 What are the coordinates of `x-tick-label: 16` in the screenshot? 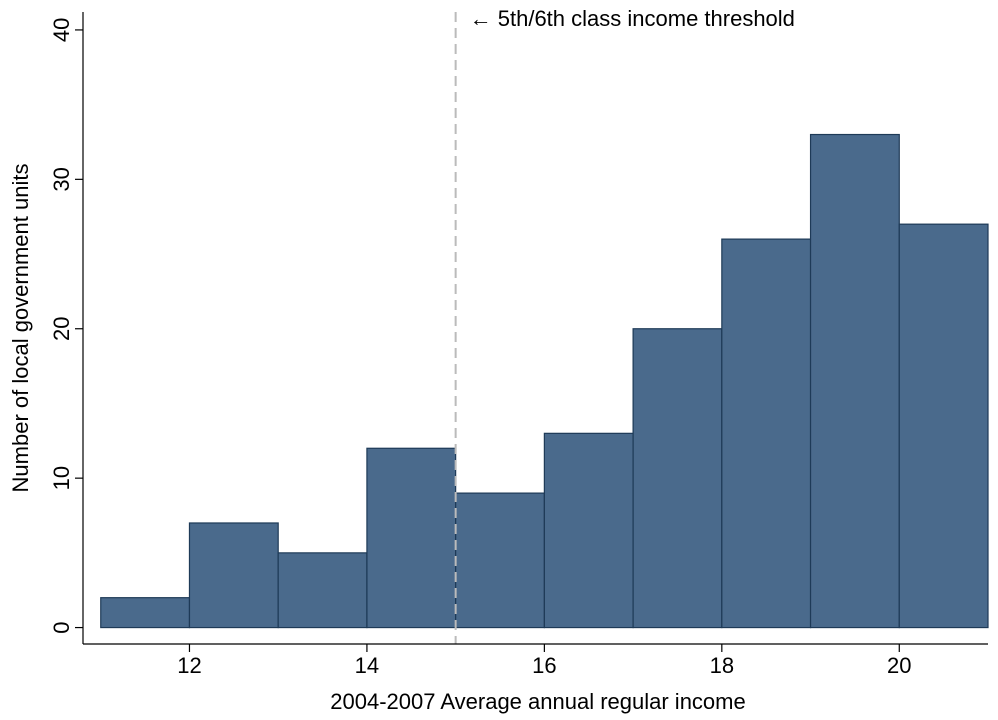 It's located at (544, 665).